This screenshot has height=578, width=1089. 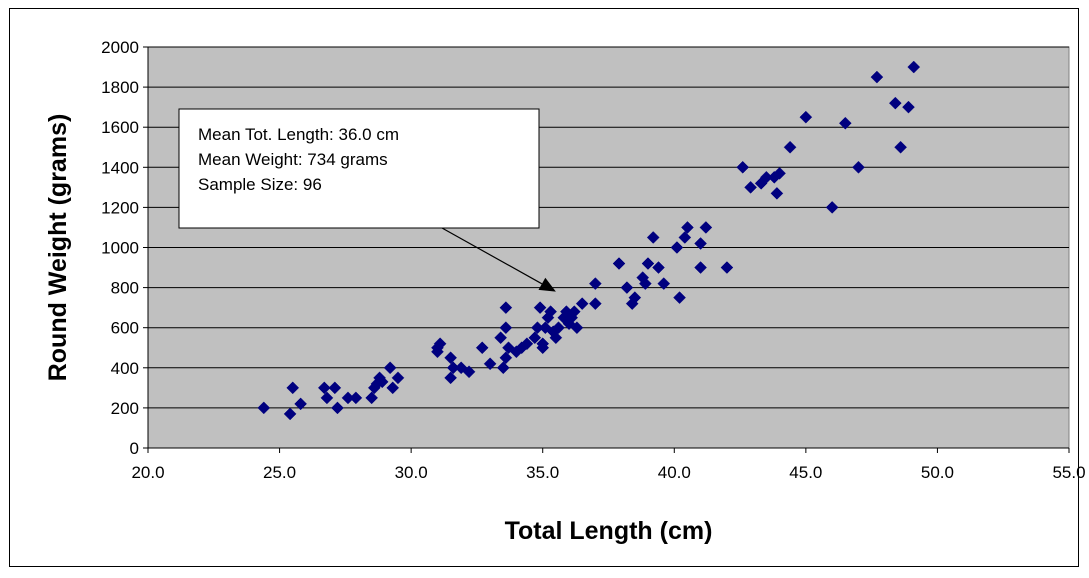 I want to click on annotation-arrowhead, so click(x=547, y=284).